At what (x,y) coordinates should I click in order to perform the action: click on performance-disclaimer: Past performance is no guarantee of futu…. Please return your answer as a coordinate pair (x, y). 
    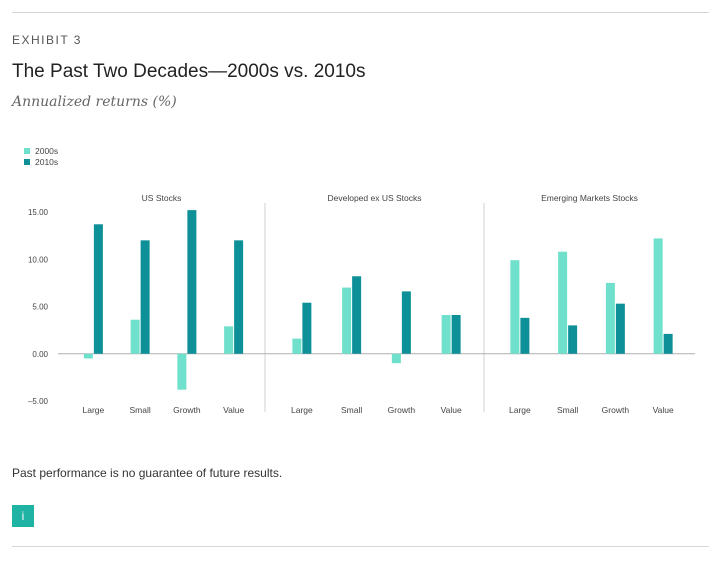
    Looking at the image, I should click on (147, 473).